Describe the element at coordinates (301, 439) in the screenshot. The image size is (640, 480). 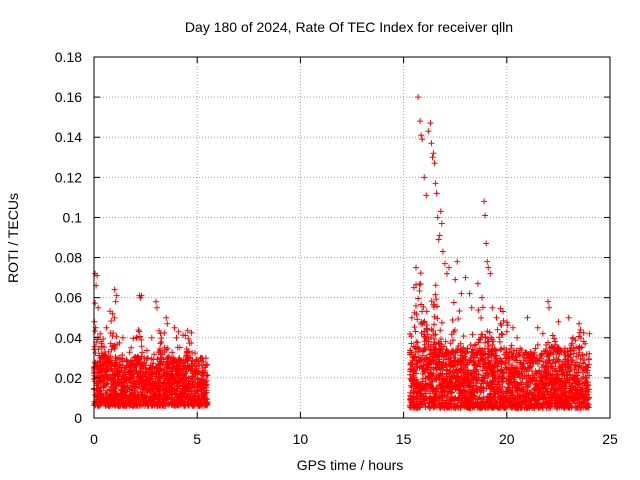
I see `x-tick-label: 10` at that location.